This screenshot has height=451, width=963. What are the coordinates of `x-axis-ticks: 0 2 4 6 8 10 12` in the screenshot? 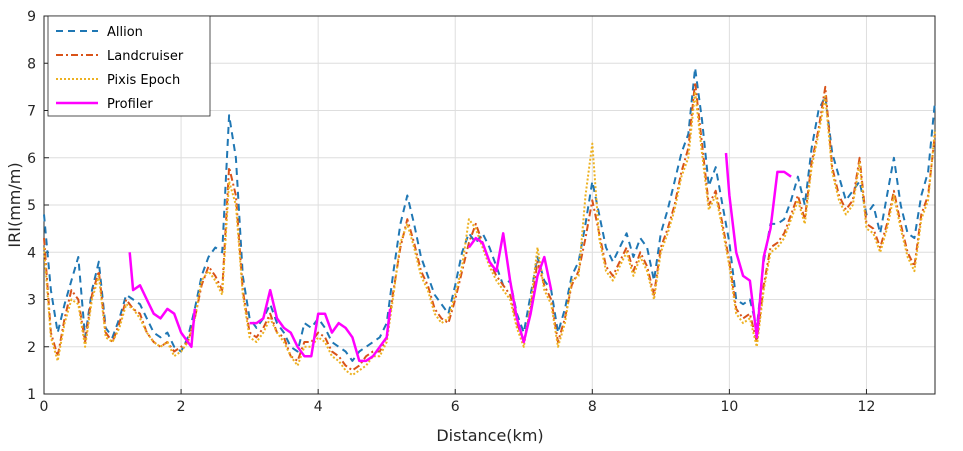 It's located at (458, 402).